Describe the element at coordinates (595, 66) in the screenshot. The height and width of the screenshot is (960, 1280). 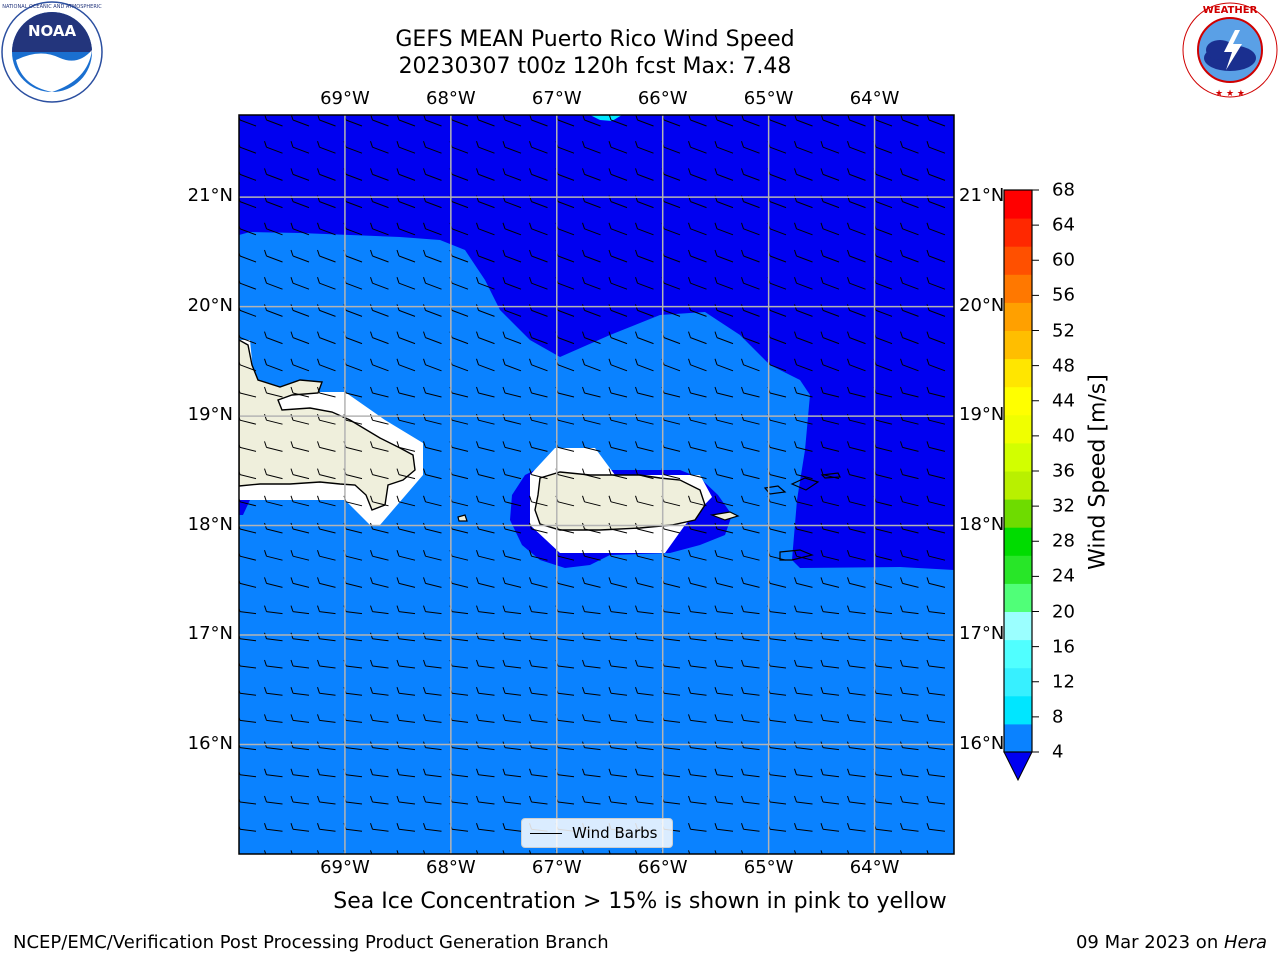
I see `chart-subtitle-forecast: 20230307 t00z 120h fcst Max: 7.48` at that location.